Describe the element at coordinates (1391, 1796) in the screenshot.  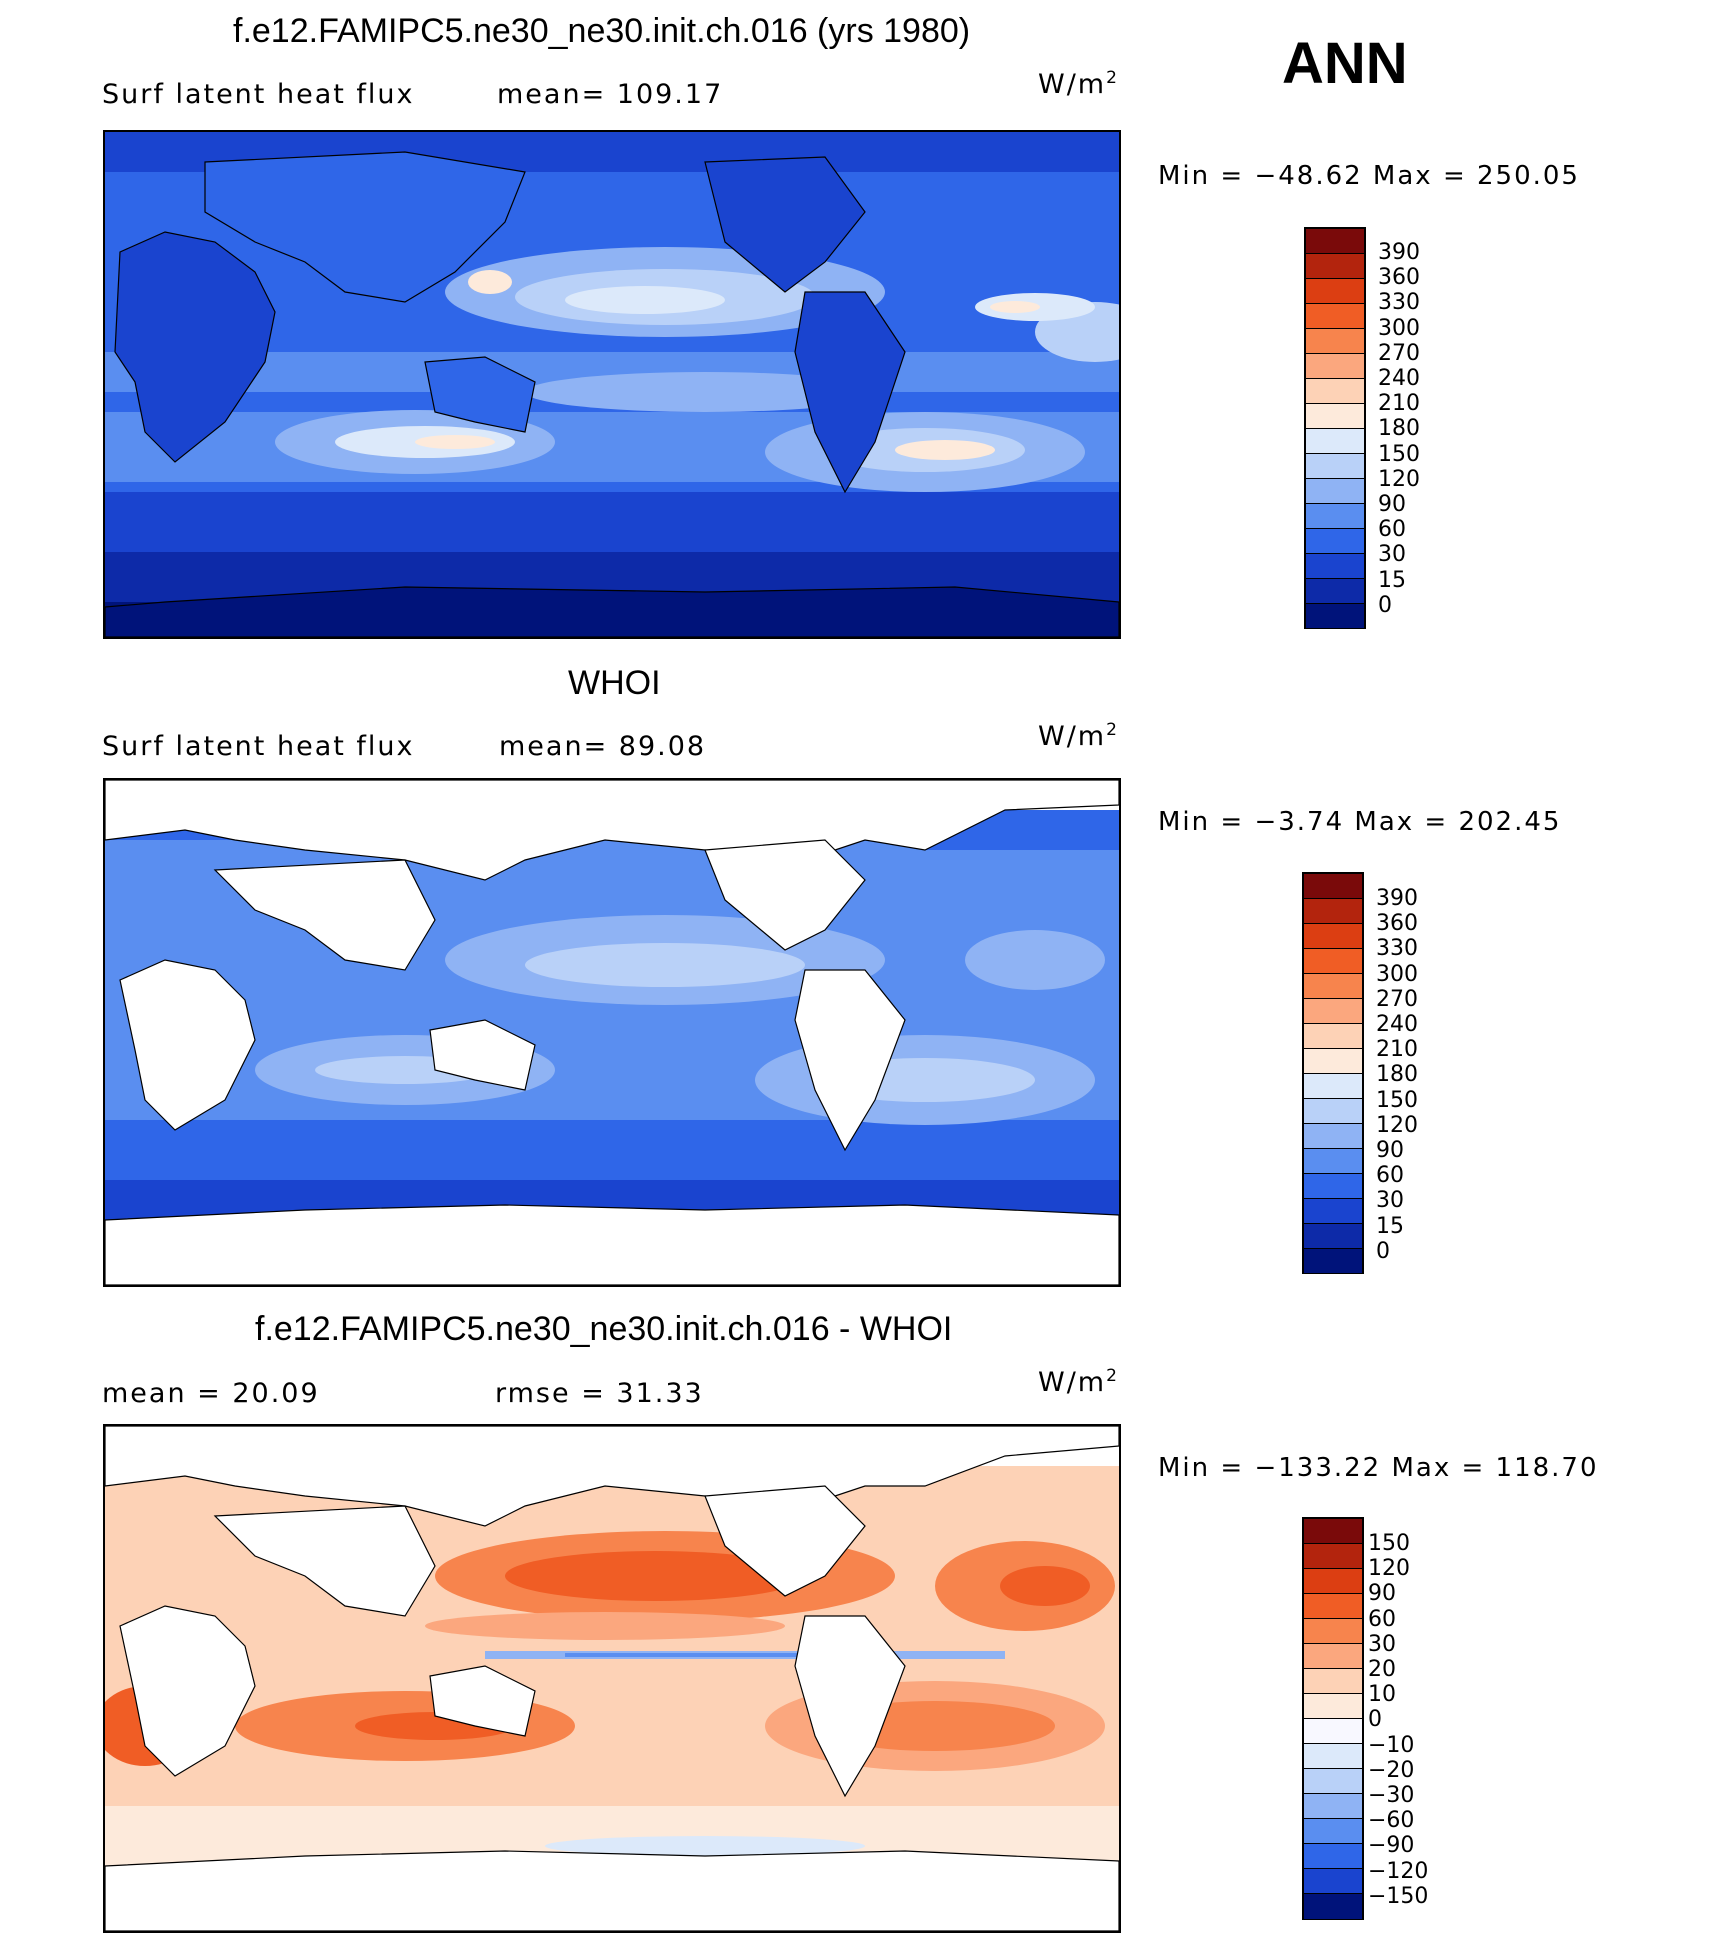
I see `colorbar-tick-label: −30` at that location.